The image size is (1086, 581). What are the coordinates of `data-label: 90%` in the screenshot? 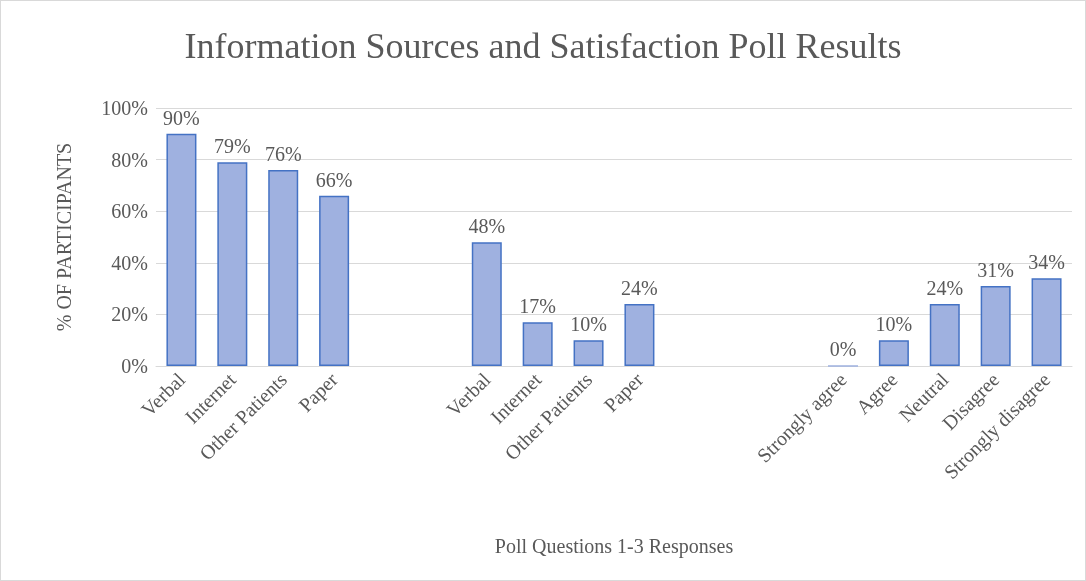 It's located at (181, 117).